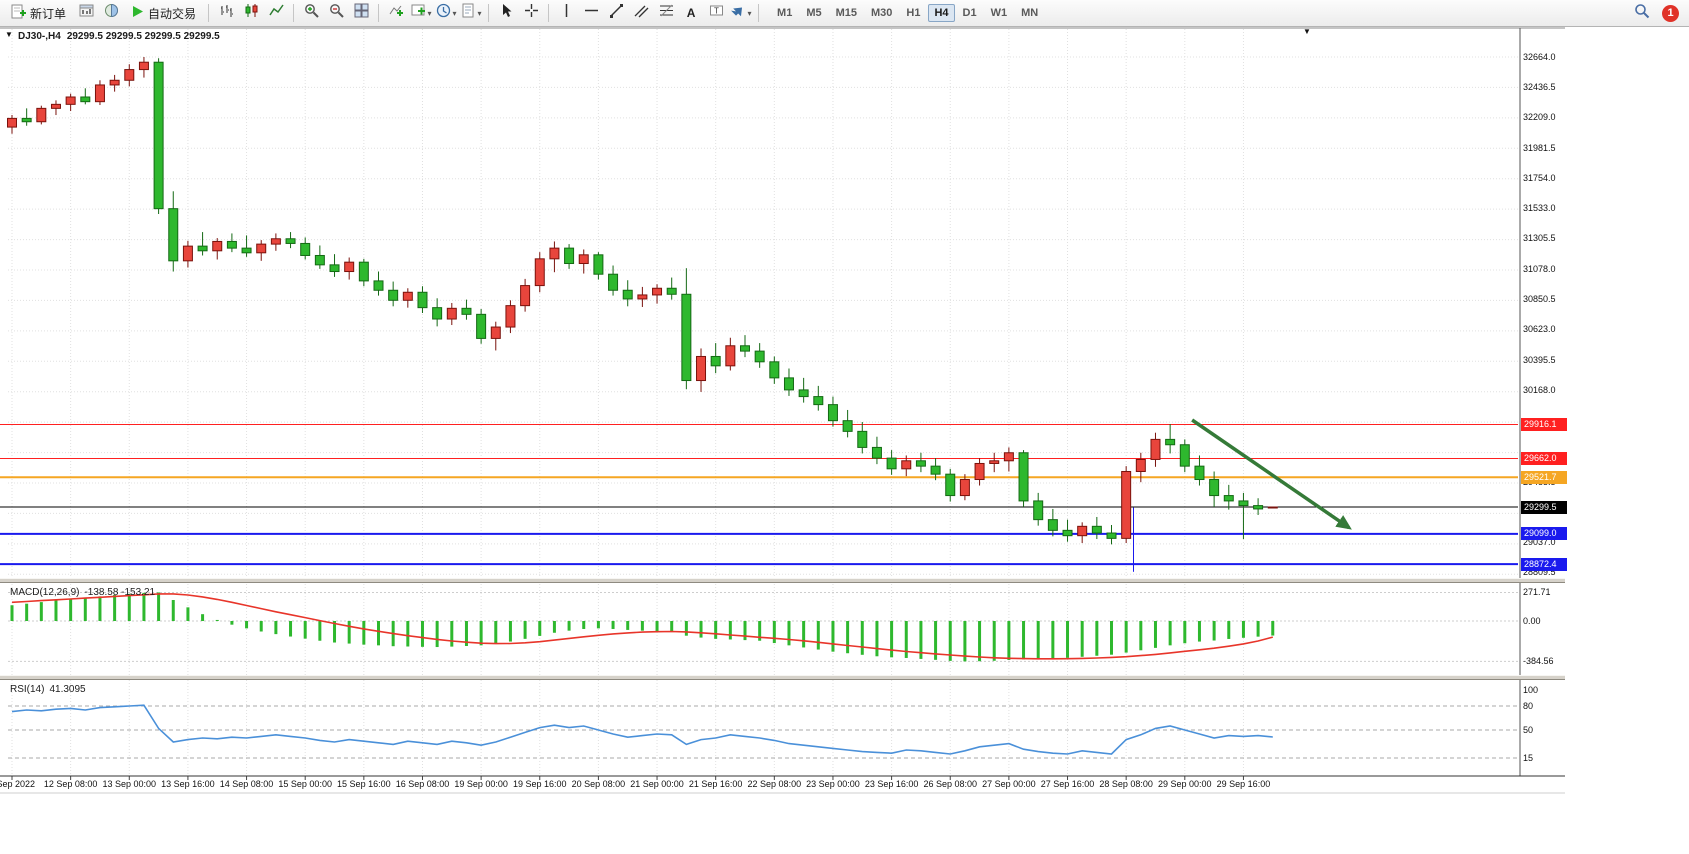  I want to click on chart-window-icon, so click(86, 13).